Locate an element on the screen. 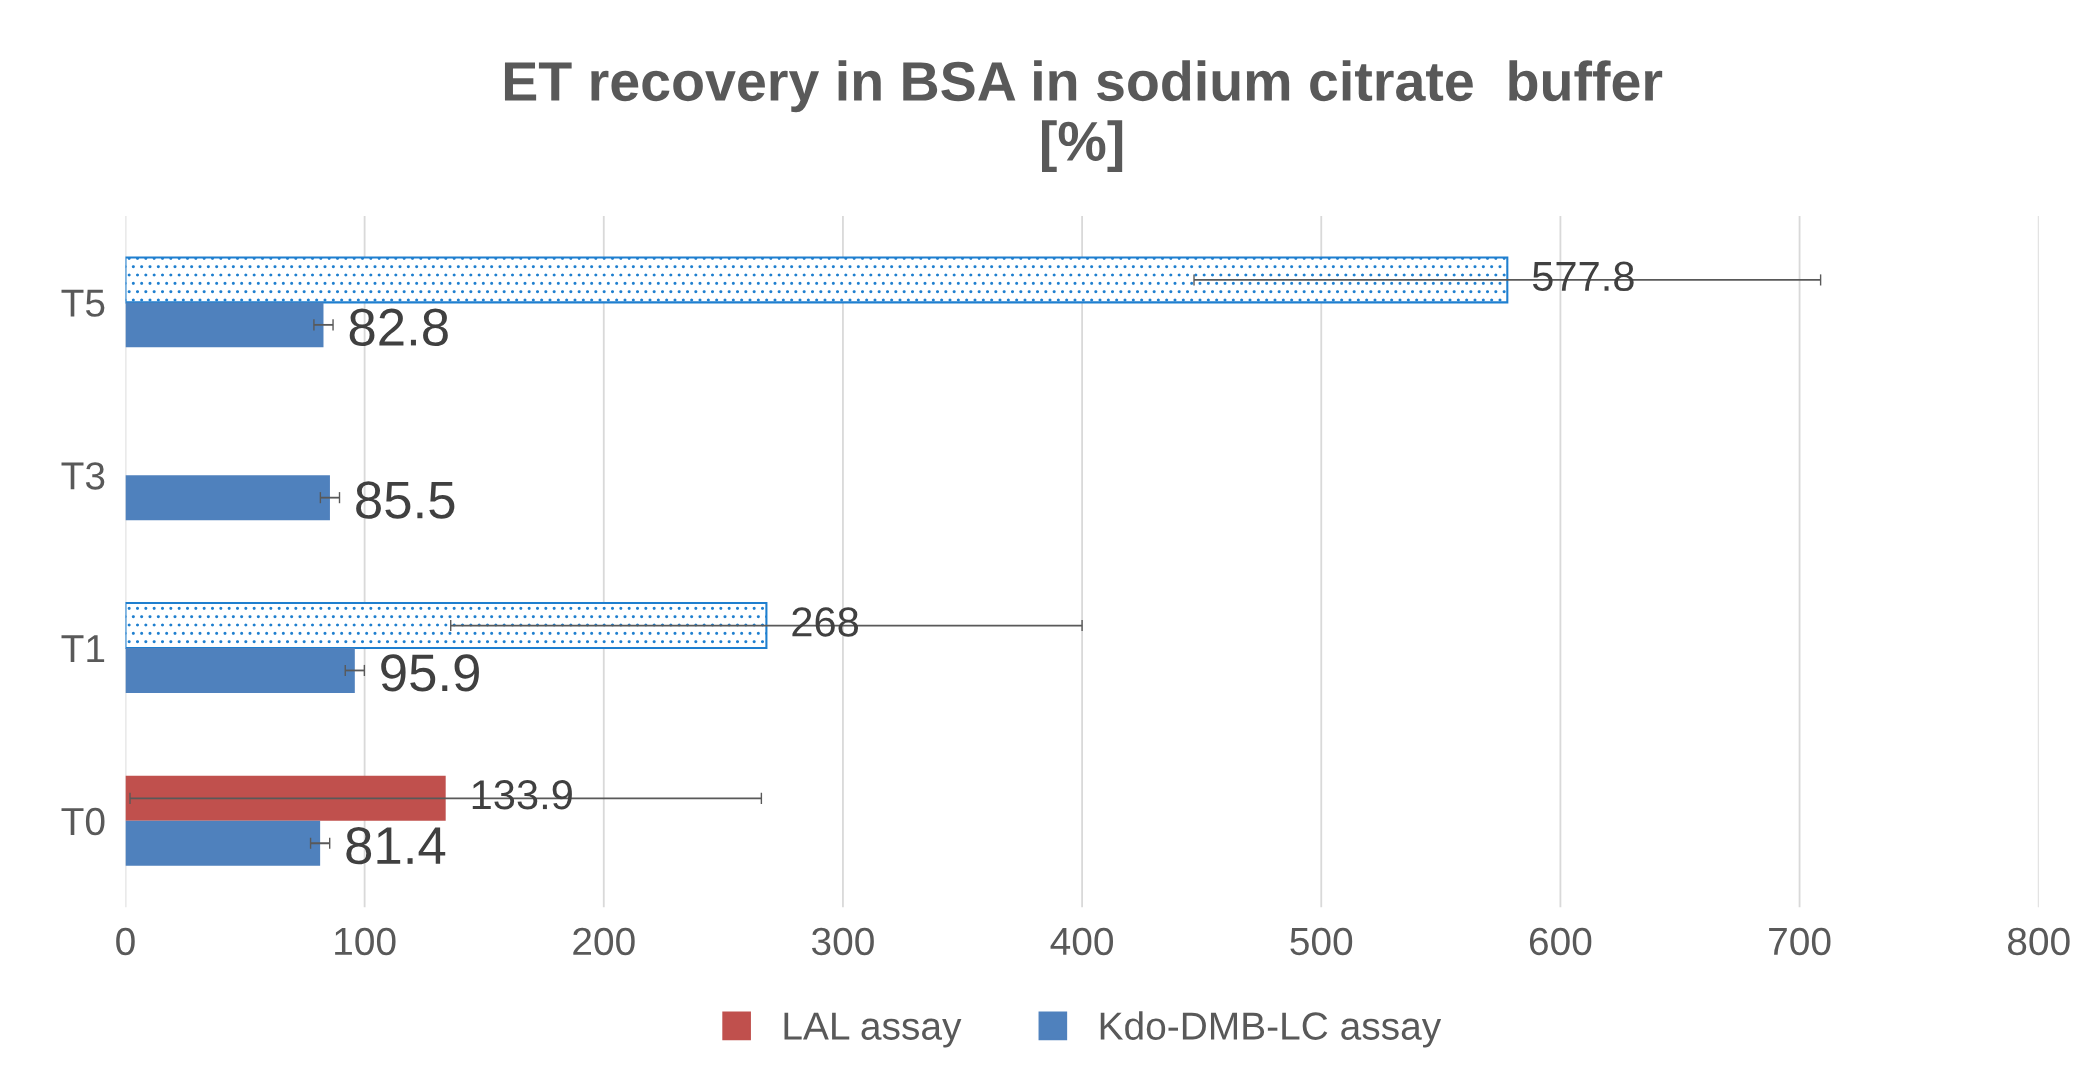 Image resolution: width=2091 pixels, height=1080 pixels. x-tick-label: 100 is located at coordinates (365, 941).